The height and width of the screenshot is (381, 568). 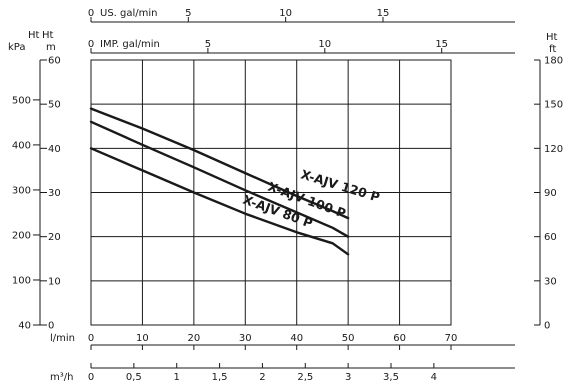 I want to click on lmin-tick-label: 60, so click(x=399, y=338).